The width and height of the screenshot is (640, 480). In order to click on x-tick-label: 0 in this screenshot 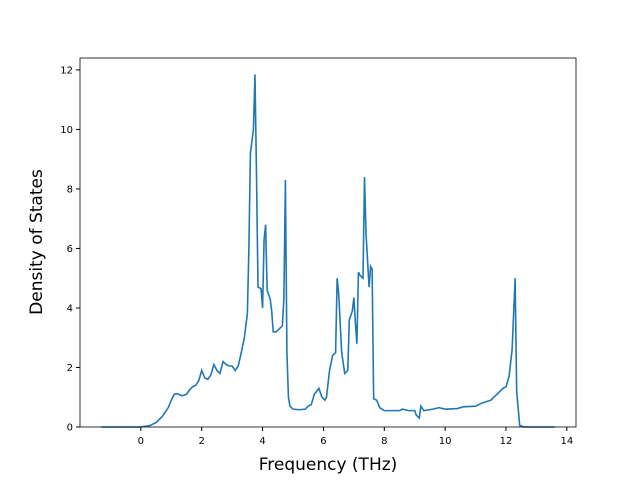, I will do `click(141, 441)`.